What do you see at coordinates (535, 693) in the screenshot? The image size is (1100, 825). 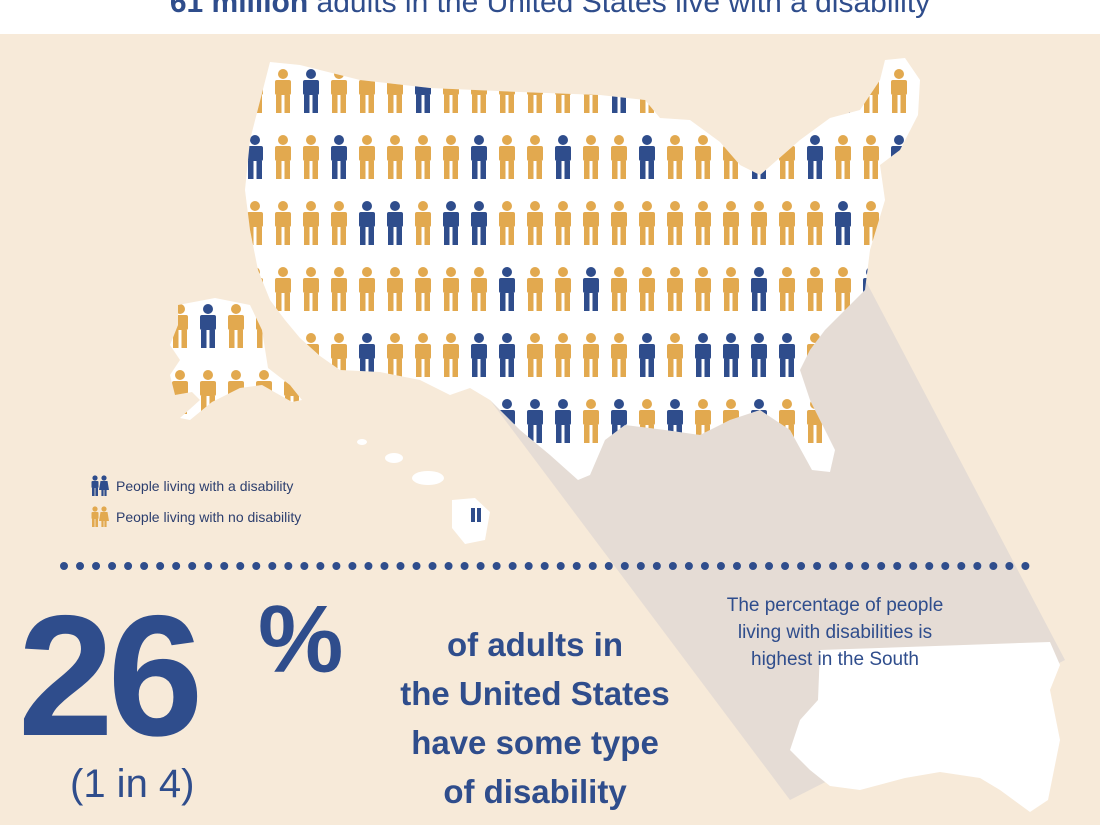 I see `stat-line: the United States` at bounding box center [535, 693].